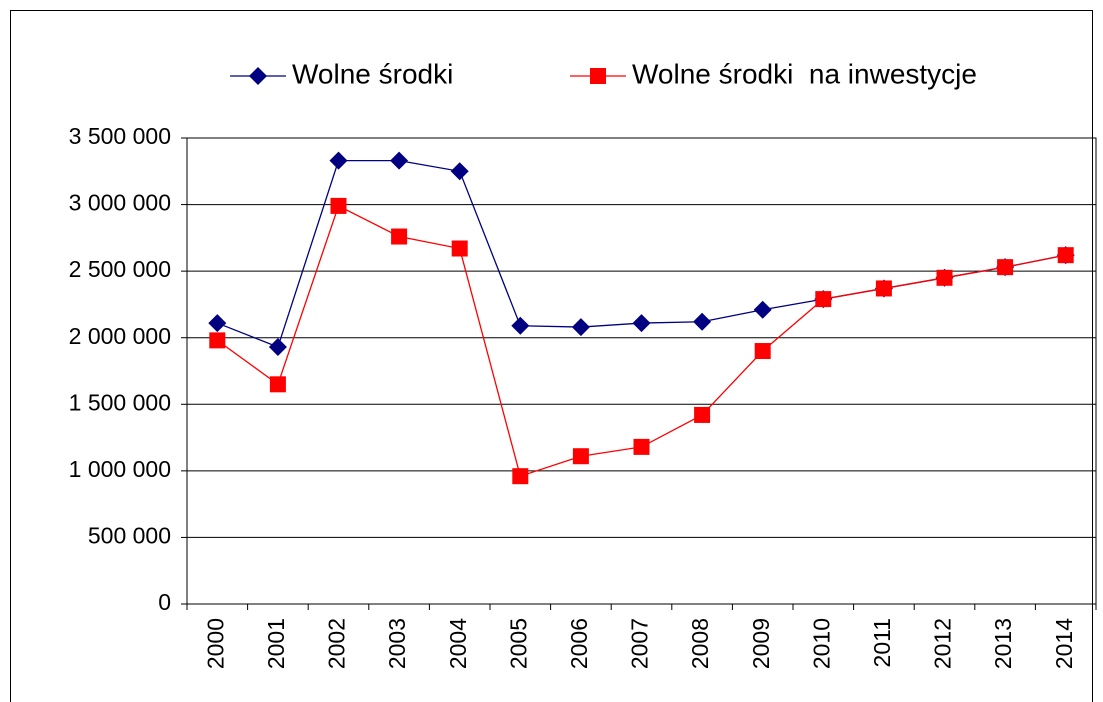 The image size is (1103, 702). I want to click on y-tick-label: 0, so click(164, 602).